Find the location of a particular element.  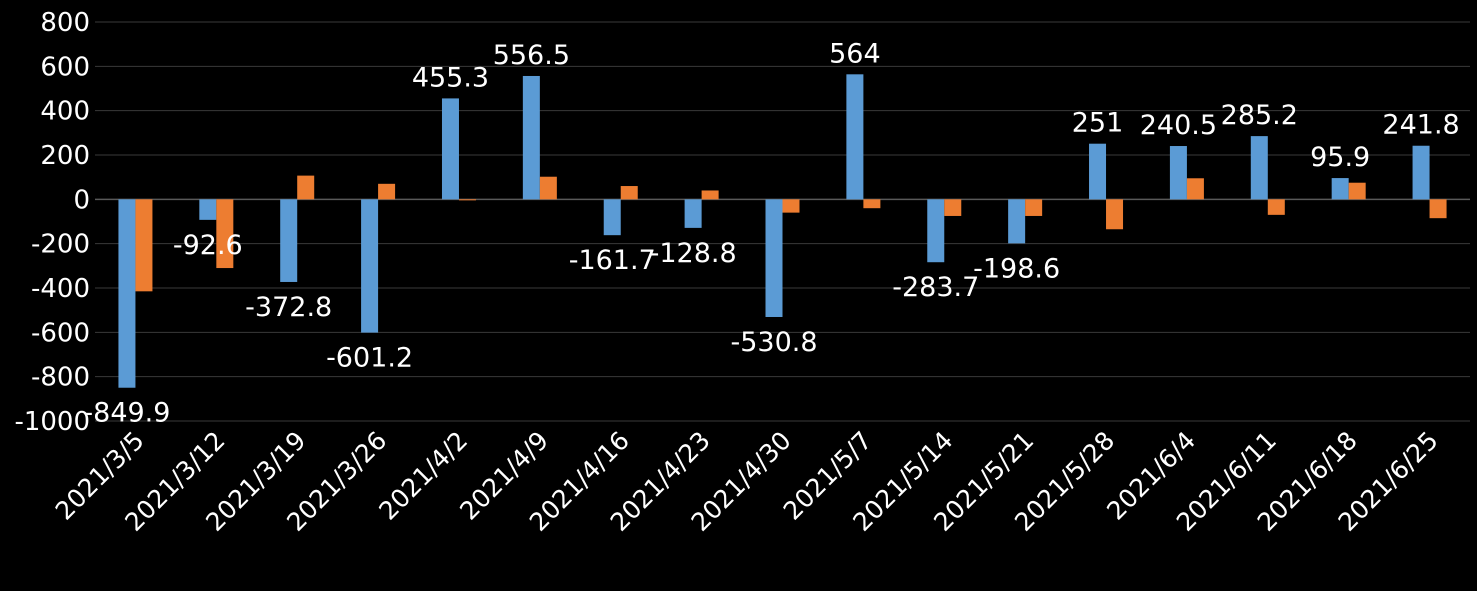

y-tick-label: -600 is located at coordinates (60, 333).